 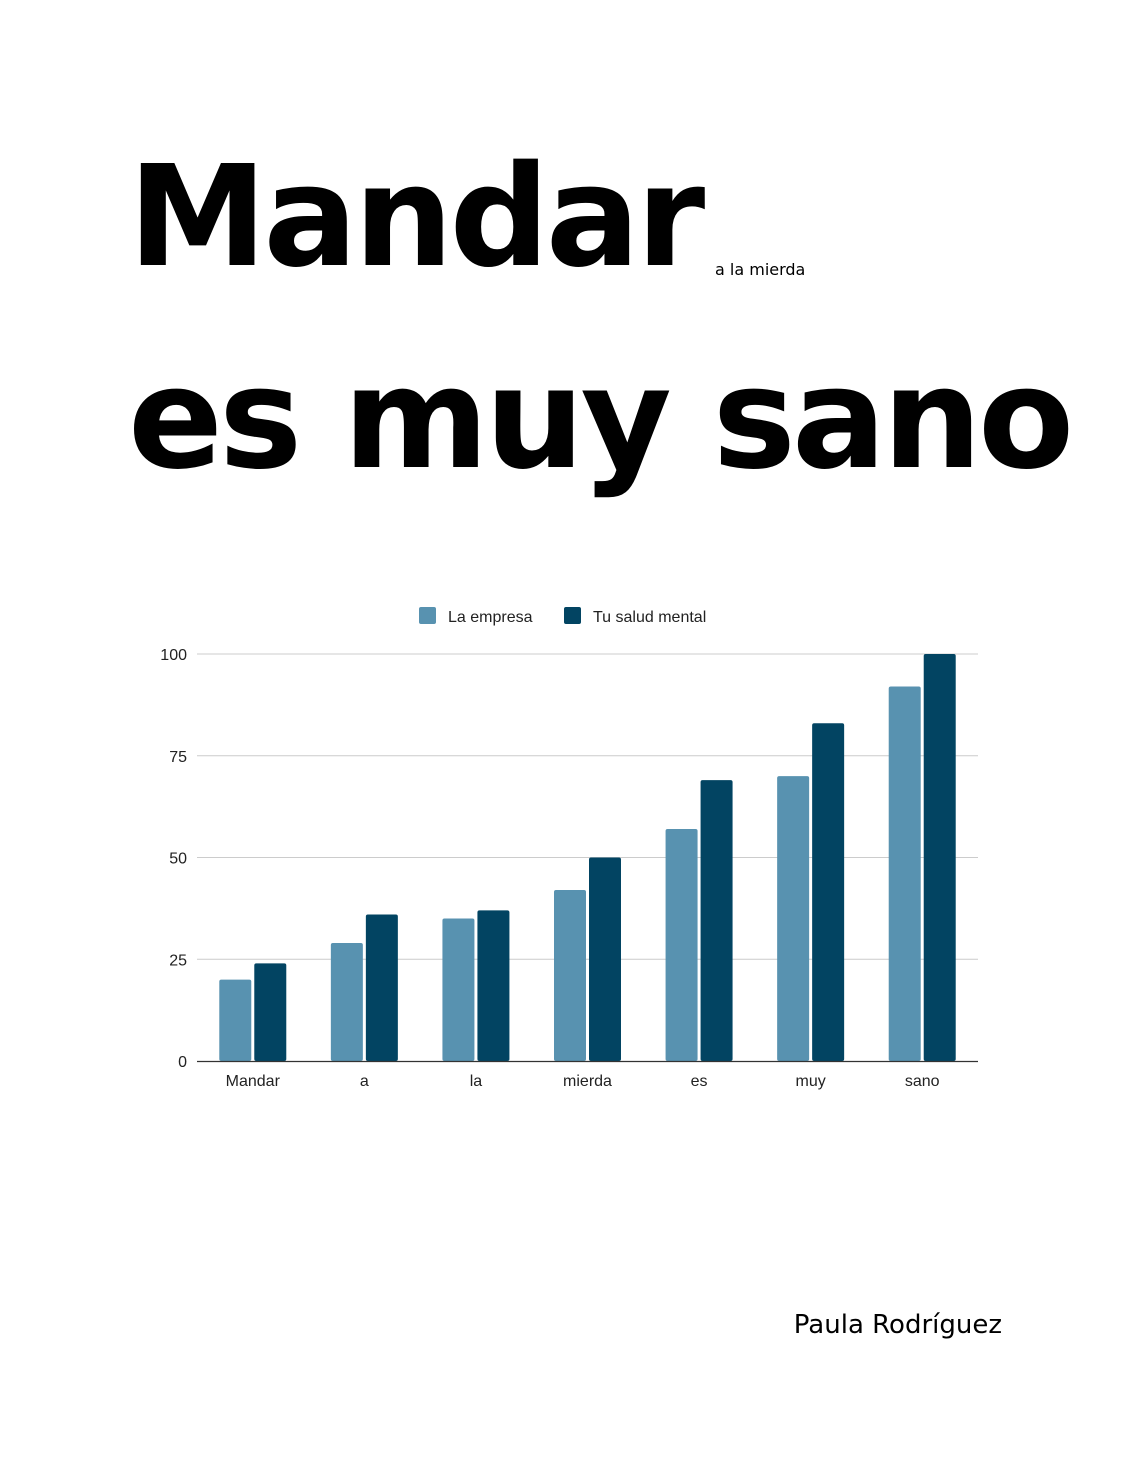 I want to click on y-axis-ticks: 0 25 50 75 100, so click(x=173, y=859).